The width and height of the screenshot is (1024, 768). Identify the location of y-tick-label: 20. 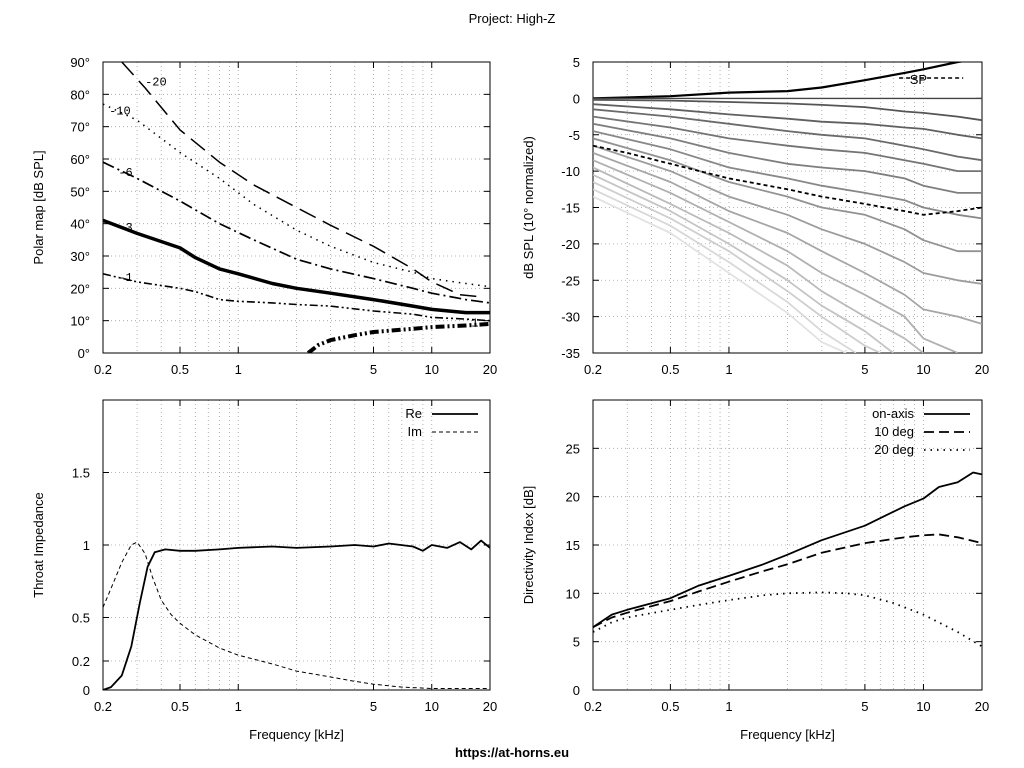
(573, 497).